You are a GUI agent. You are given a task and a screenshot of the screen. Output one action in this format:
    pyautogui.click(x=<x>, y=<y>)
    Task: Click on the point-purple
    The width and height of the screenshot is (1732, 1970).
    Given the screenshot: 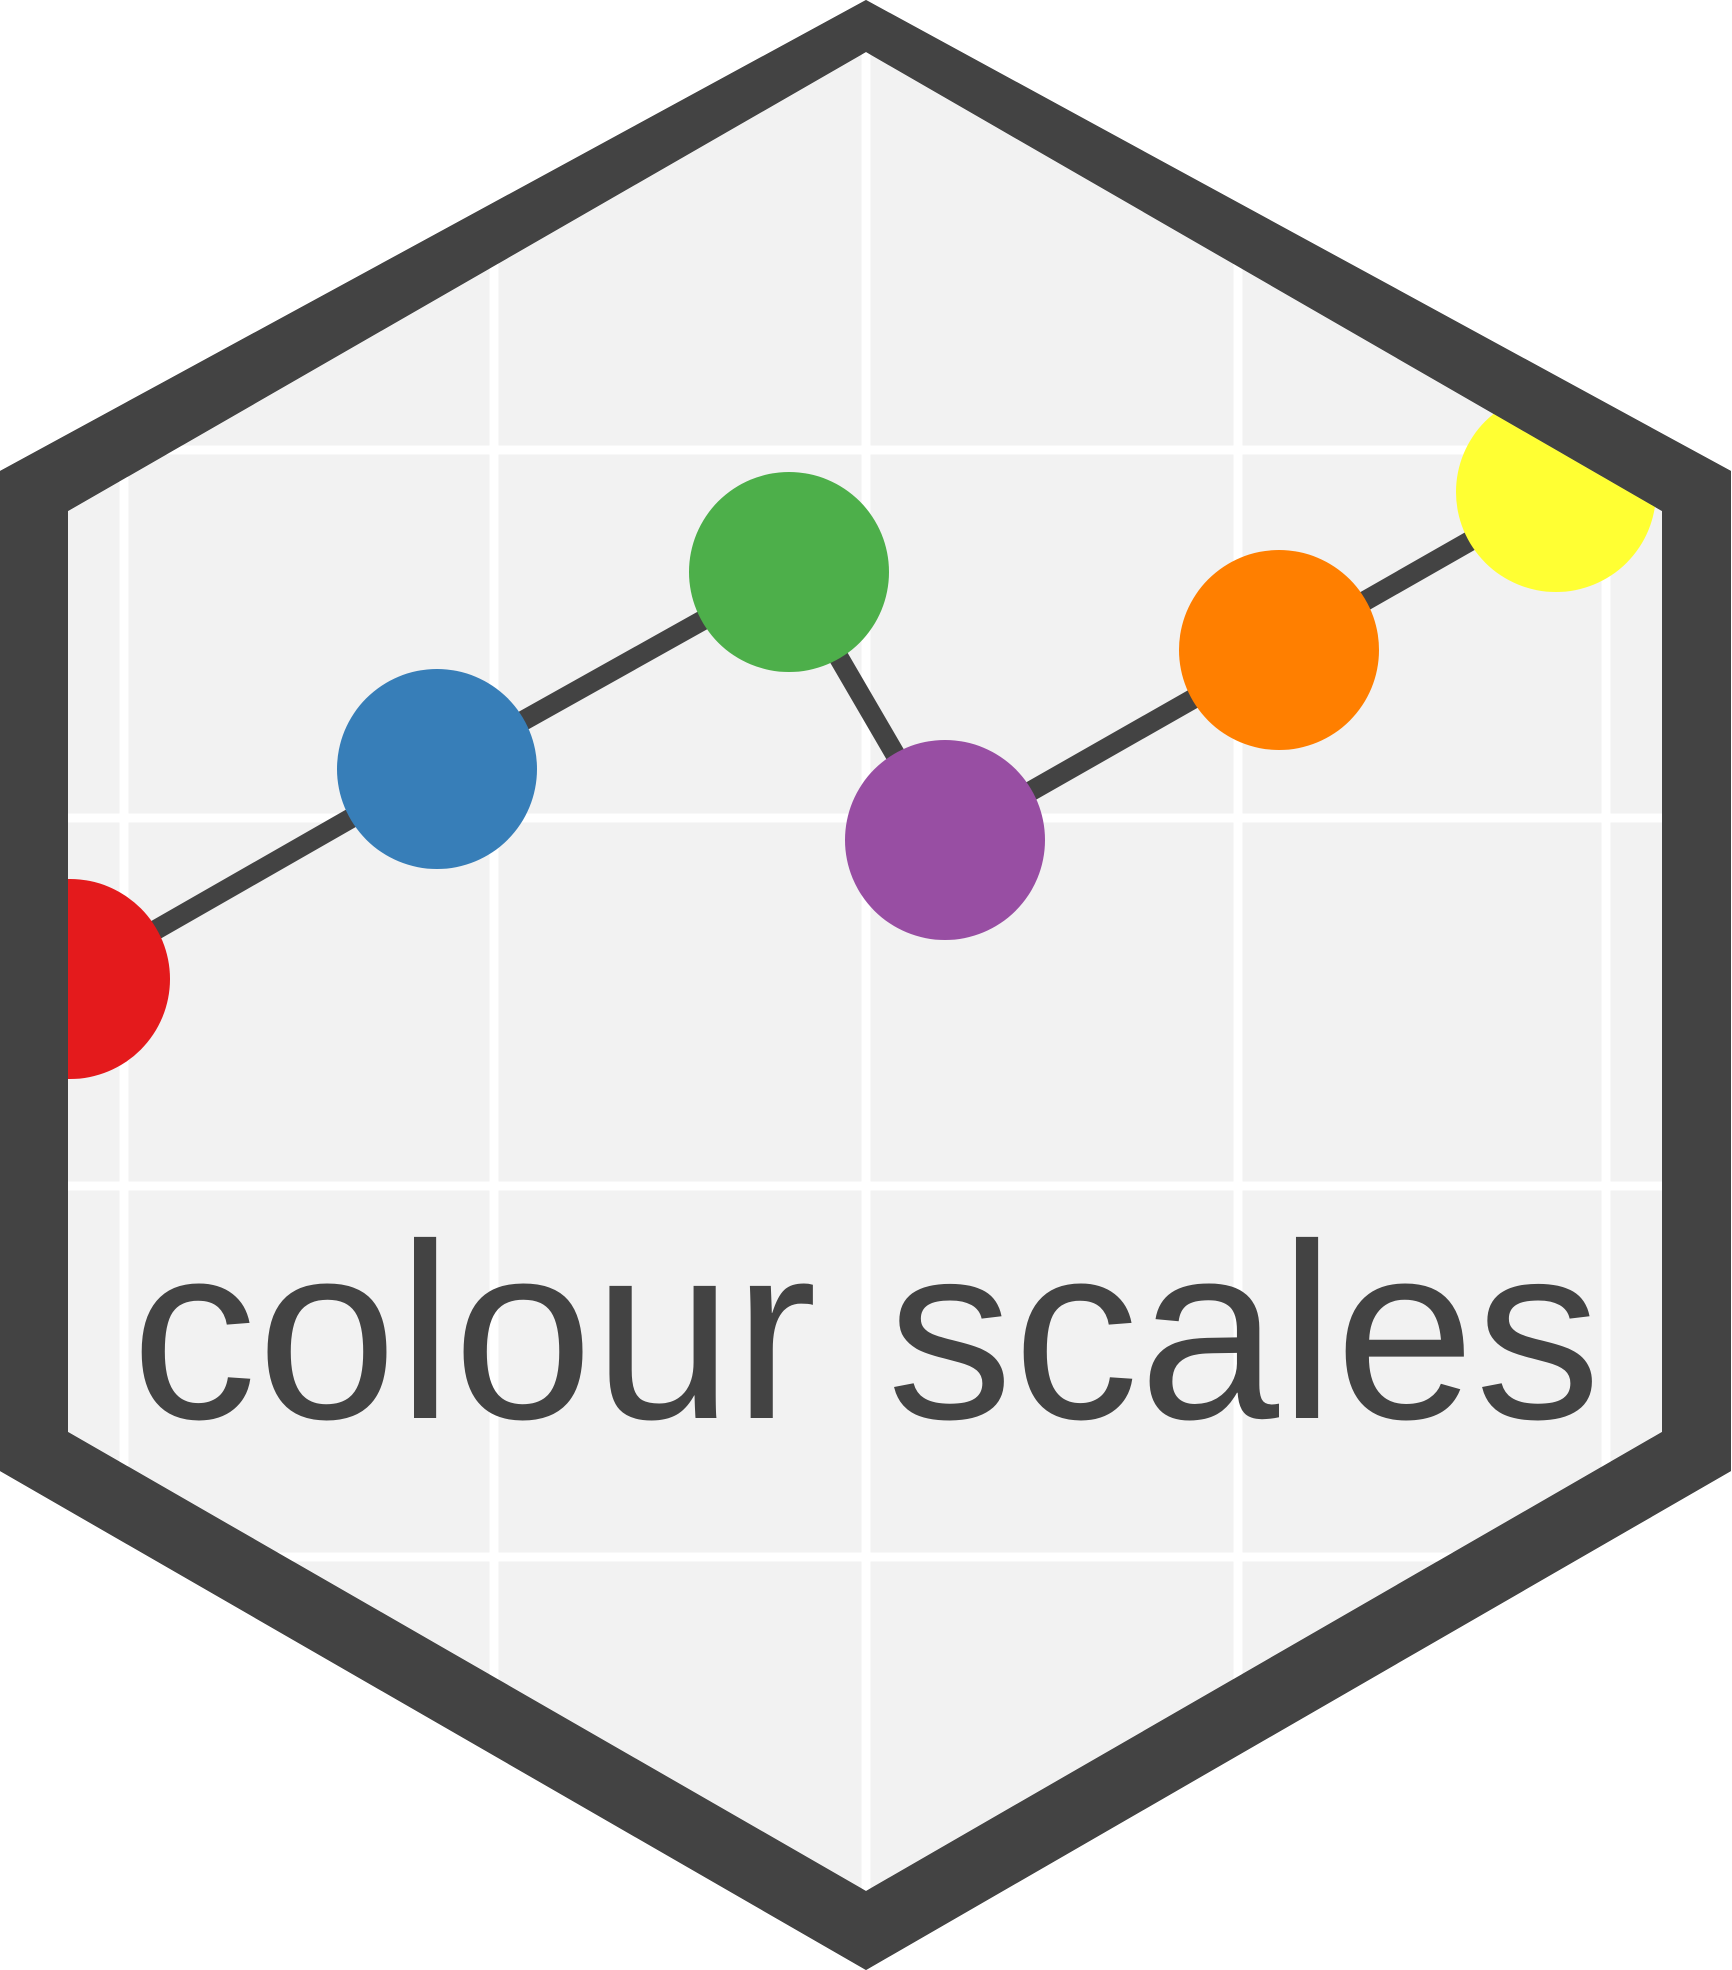 What is the action you would take?
    pyautogui.click(x=945, y=840)
    